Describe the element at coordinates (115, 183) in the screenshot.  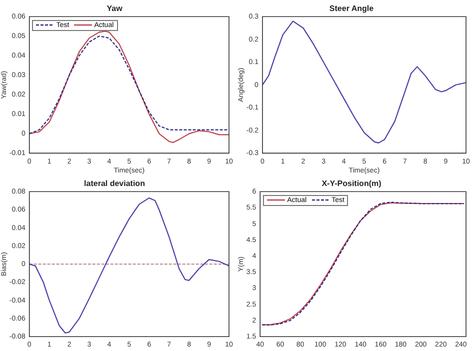
I see `chart-title: lateral deviation` at that location.